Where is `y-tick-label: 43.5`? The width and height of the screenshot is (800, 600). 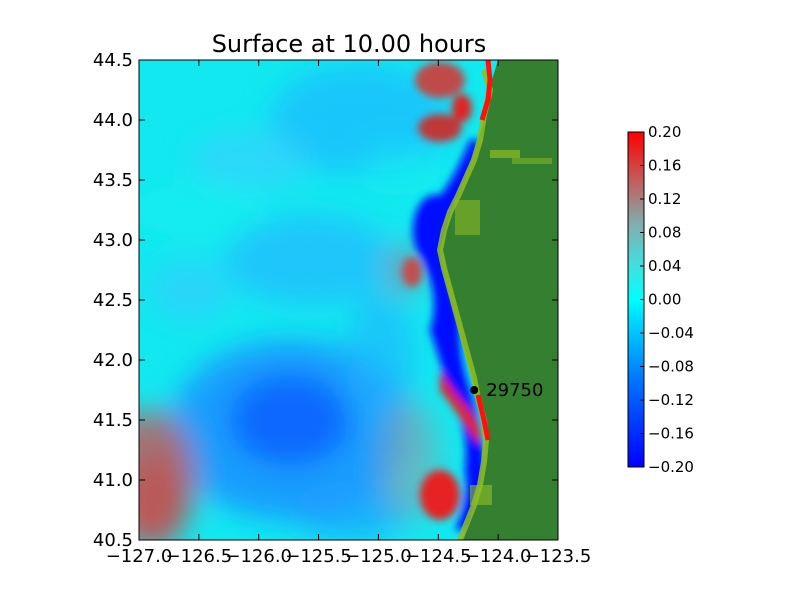 y-tick-label: 43.5 is located at coordinates (113, 180).